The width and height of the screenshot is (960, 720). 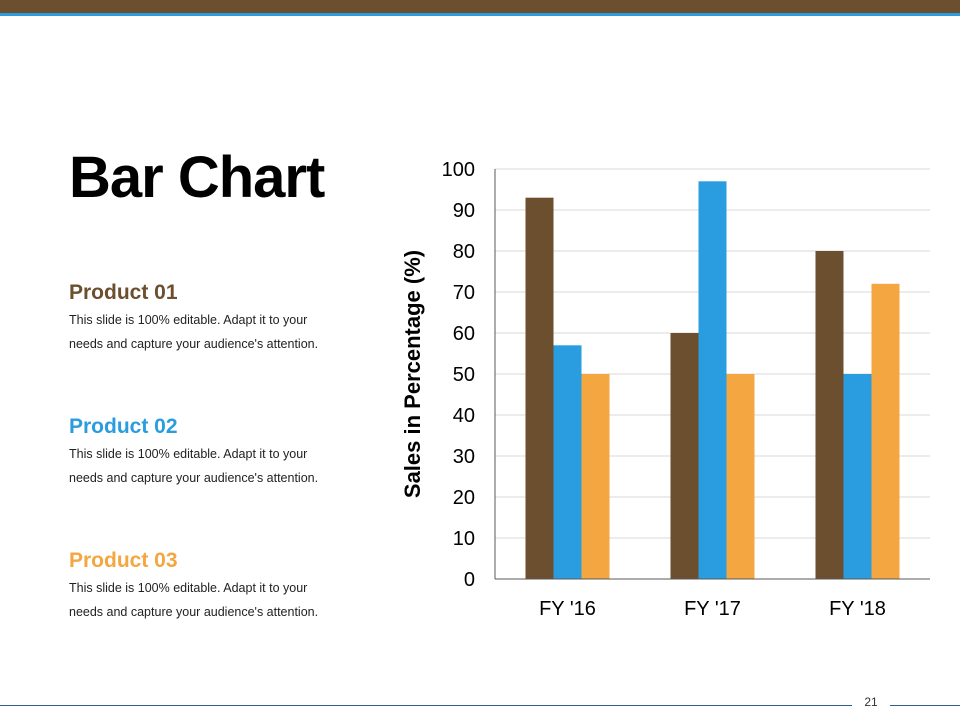 I want to click on product-02-heading: Product 02, so click(x=123, y=426).